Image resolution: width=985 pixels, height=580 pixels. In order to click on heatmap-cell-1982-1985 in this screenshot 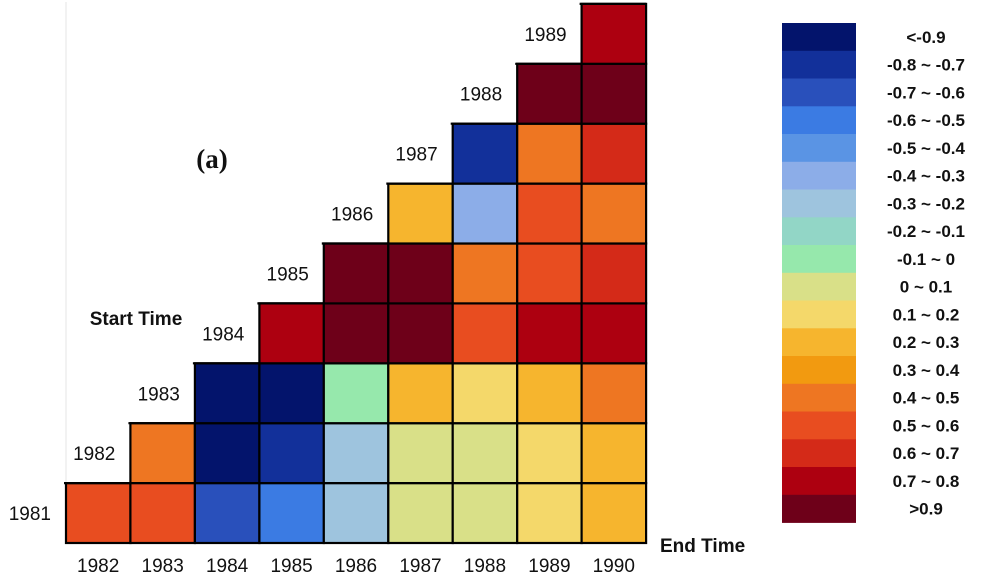, I will do `click(291, 453)`.